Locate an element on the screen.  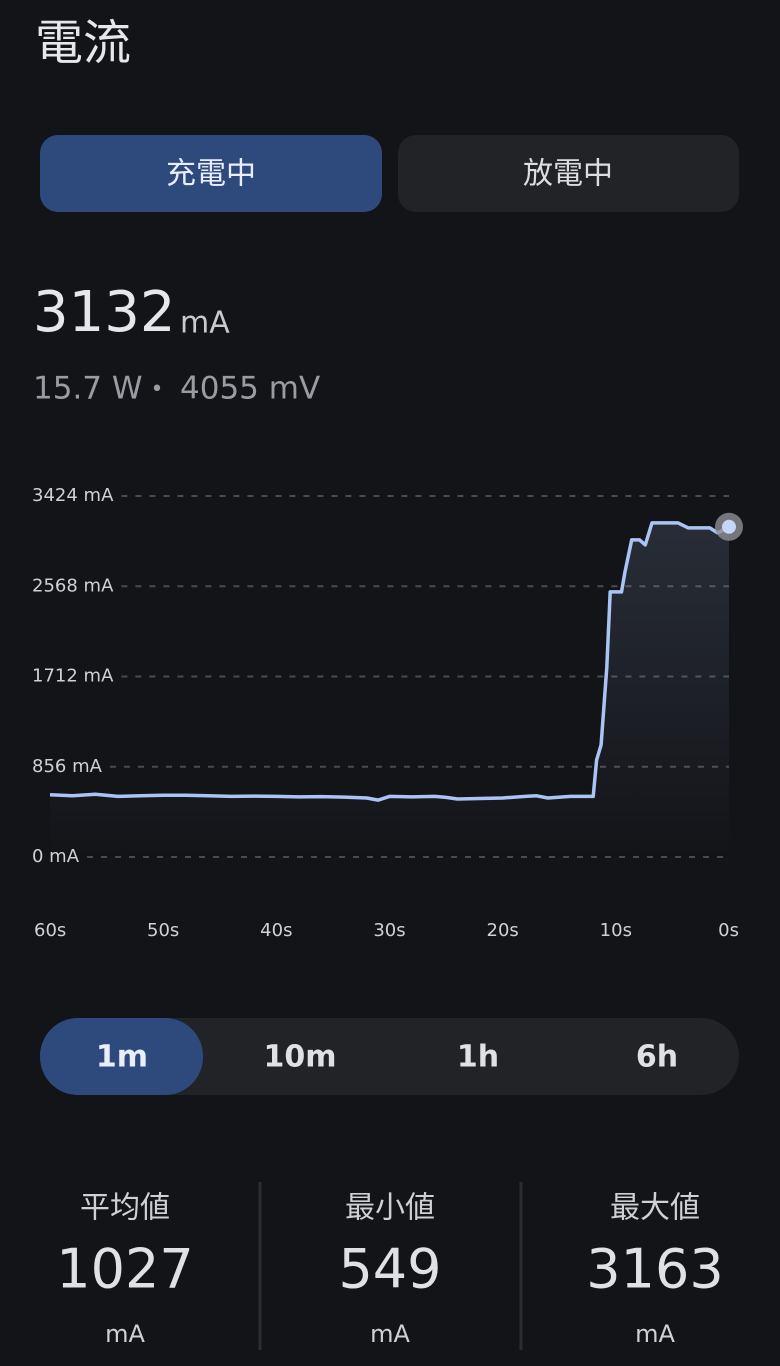
y-tick-label: 3424 mA is located at coordinates (73, 495).